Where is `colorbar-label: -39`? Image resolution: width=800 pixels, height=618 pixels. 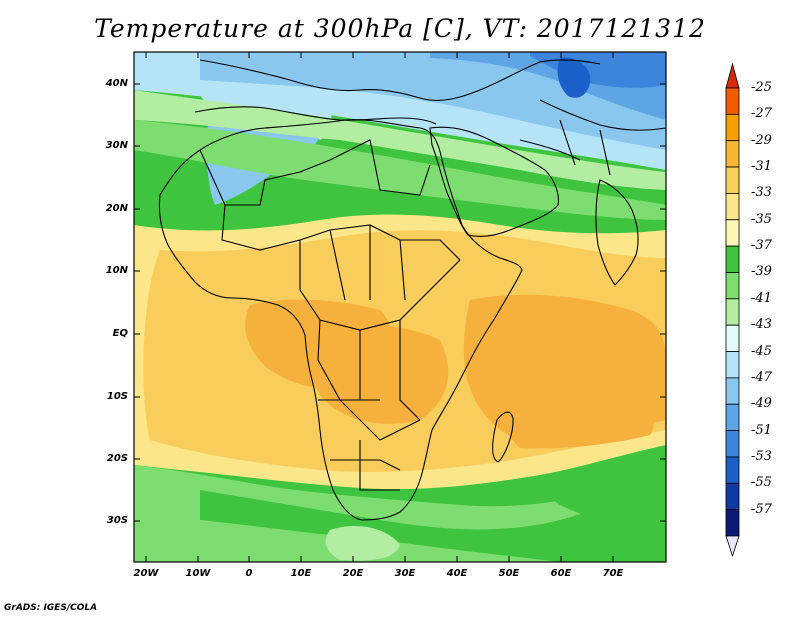 colorbar-label: -39 is located at coordinates (761, 272).